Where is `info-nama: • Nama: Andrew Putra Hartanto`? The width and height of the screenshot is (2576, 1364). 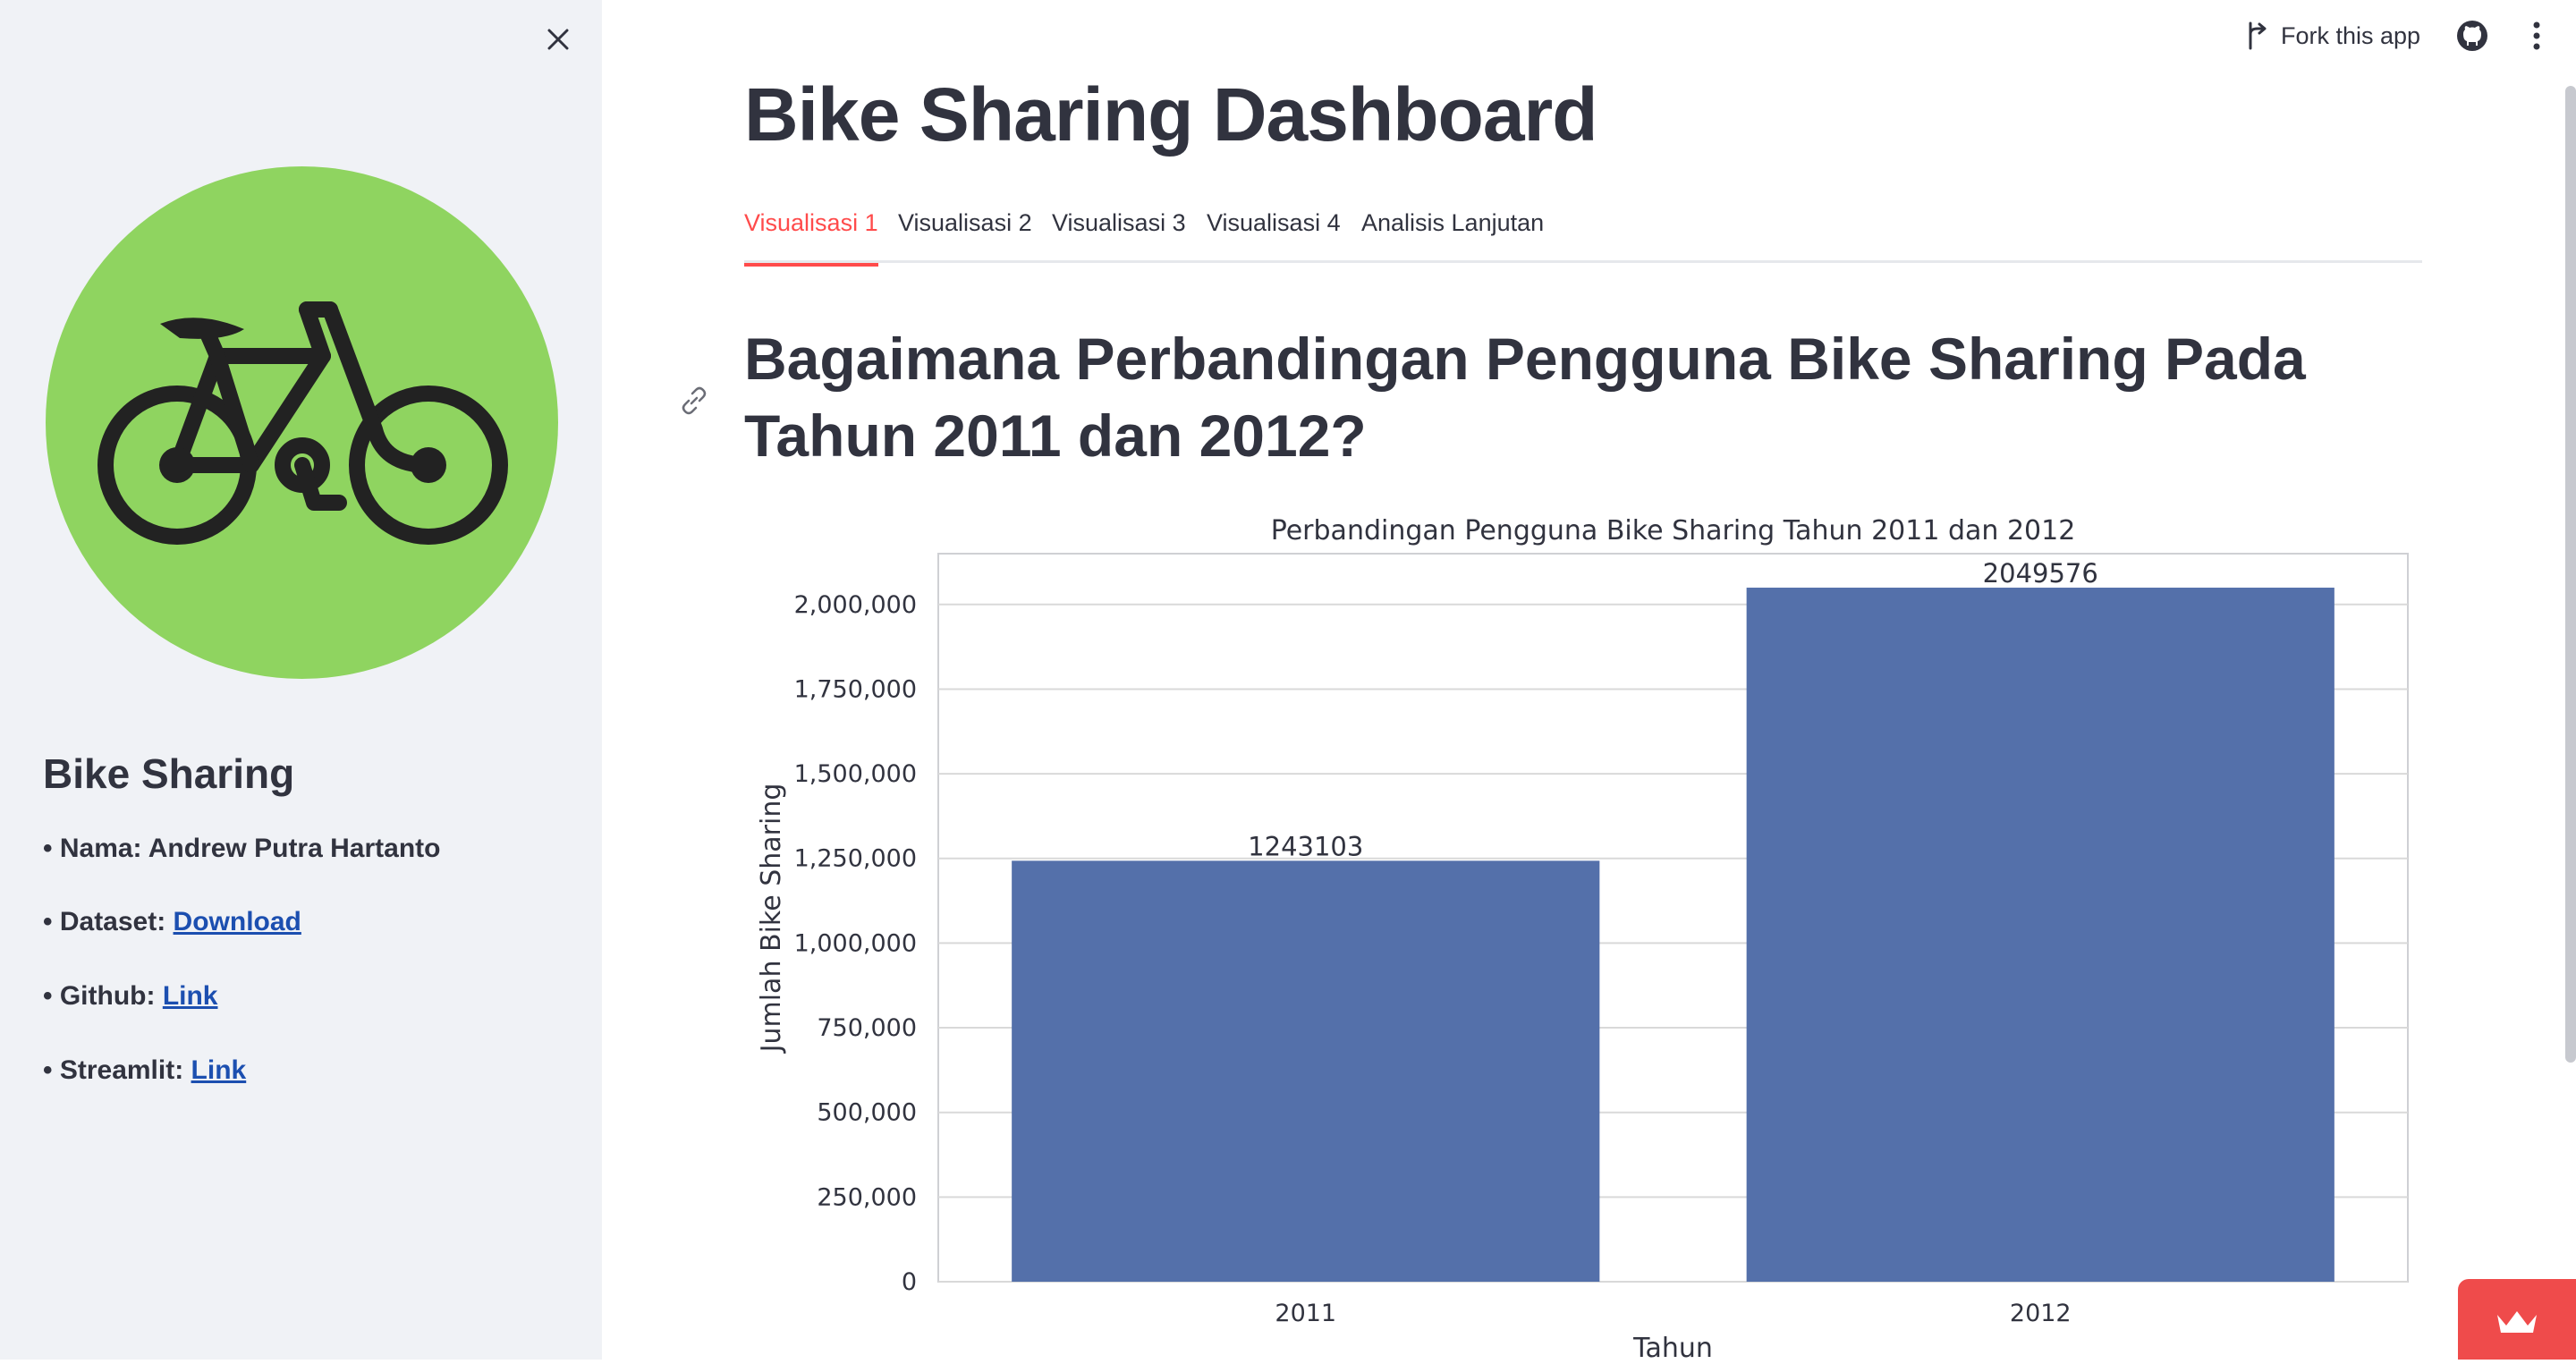
info-nama: • Nama: Andrew Putra Hartanto is located at coordinates (241, 849).